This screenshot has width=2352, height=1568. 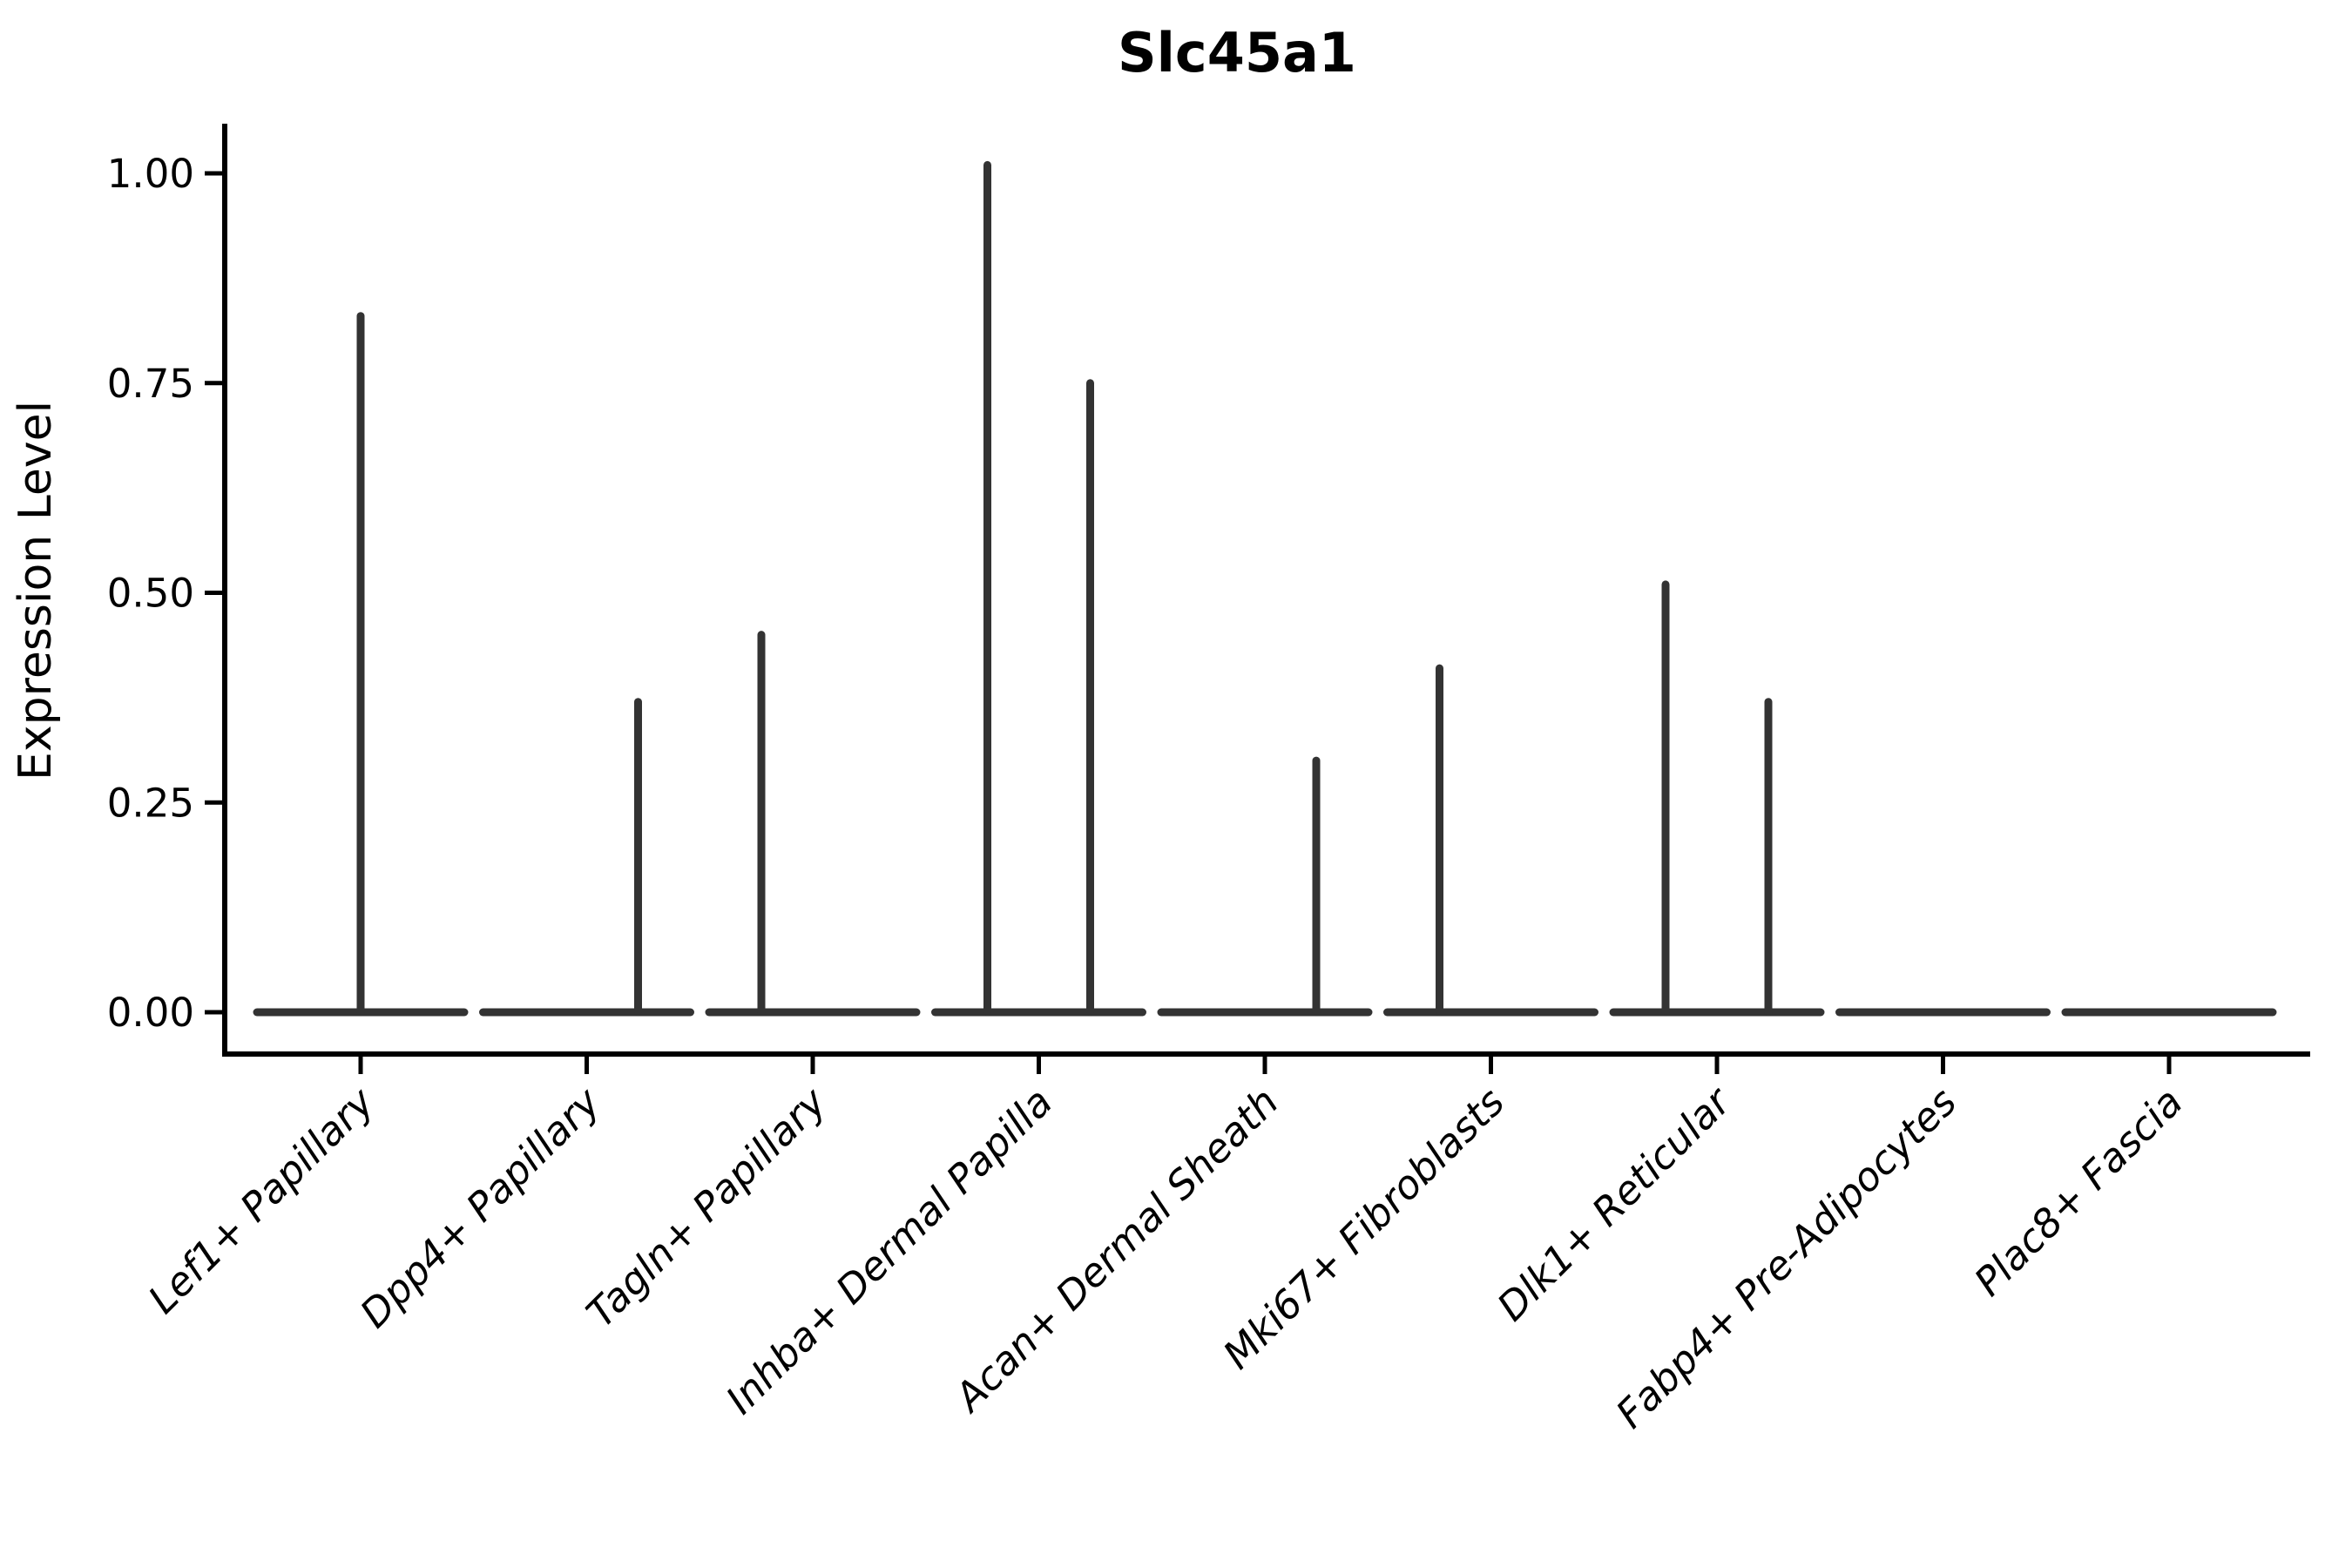 What do you see at coordinates (1614, 1204) in the screenshot?
I see `x-tick-label: Dlk1+ Reticular` at bounding box center [1614, 1204].